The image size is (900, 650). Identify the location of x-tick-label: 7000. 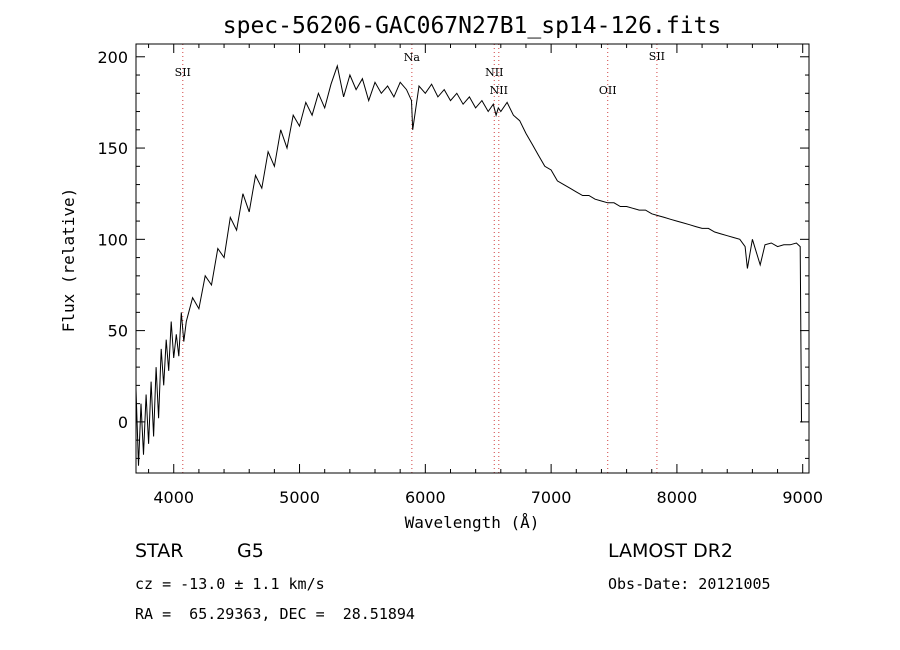
(551, 497).